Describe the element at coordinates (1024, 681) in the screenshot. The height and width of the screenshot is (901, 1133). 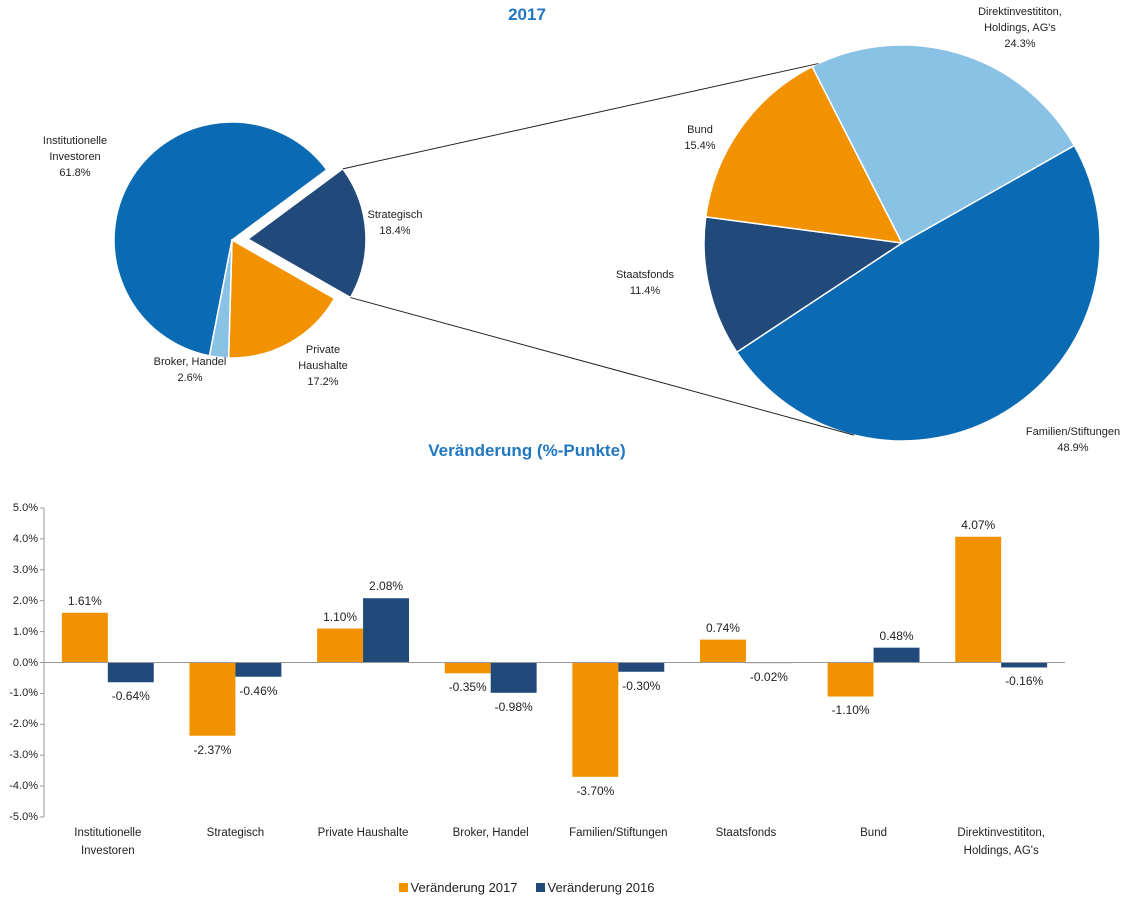
I see `value-label: -0.16%` at that location.